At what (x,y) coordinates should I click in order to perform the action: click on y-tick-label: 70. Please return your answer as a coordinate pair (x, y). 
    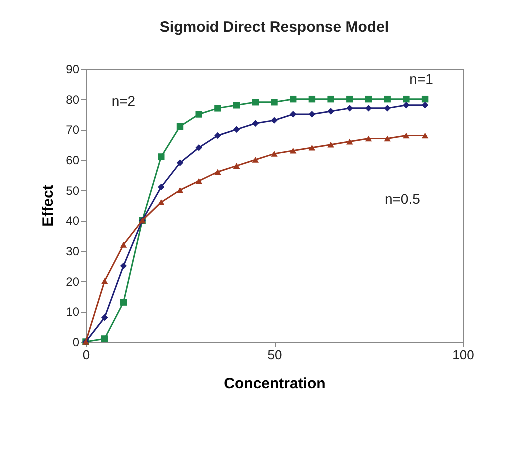
    Looking at the image, I should click on (73, 130).